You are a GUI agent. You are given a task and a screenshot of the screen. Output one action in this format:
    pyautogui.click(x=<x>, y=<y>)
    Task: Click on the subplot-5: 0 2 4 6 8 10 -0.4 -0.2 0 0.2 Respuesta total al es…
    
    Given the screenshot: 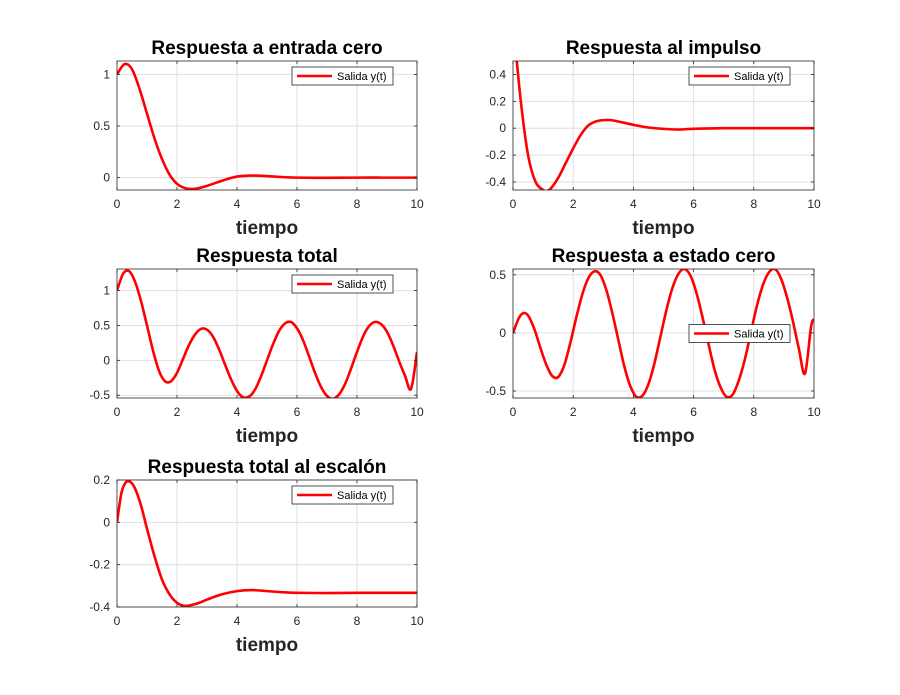 What is the action you would take?
    pyautogui.click(x=256, y=556)
    